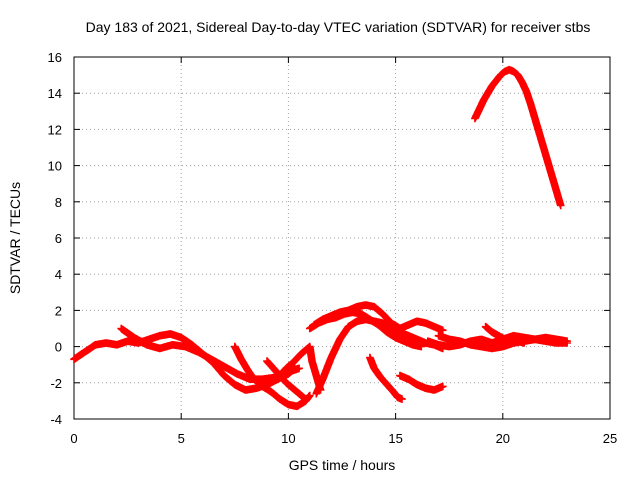  I want to click on x-tick-label: 10, so click(288, 438).